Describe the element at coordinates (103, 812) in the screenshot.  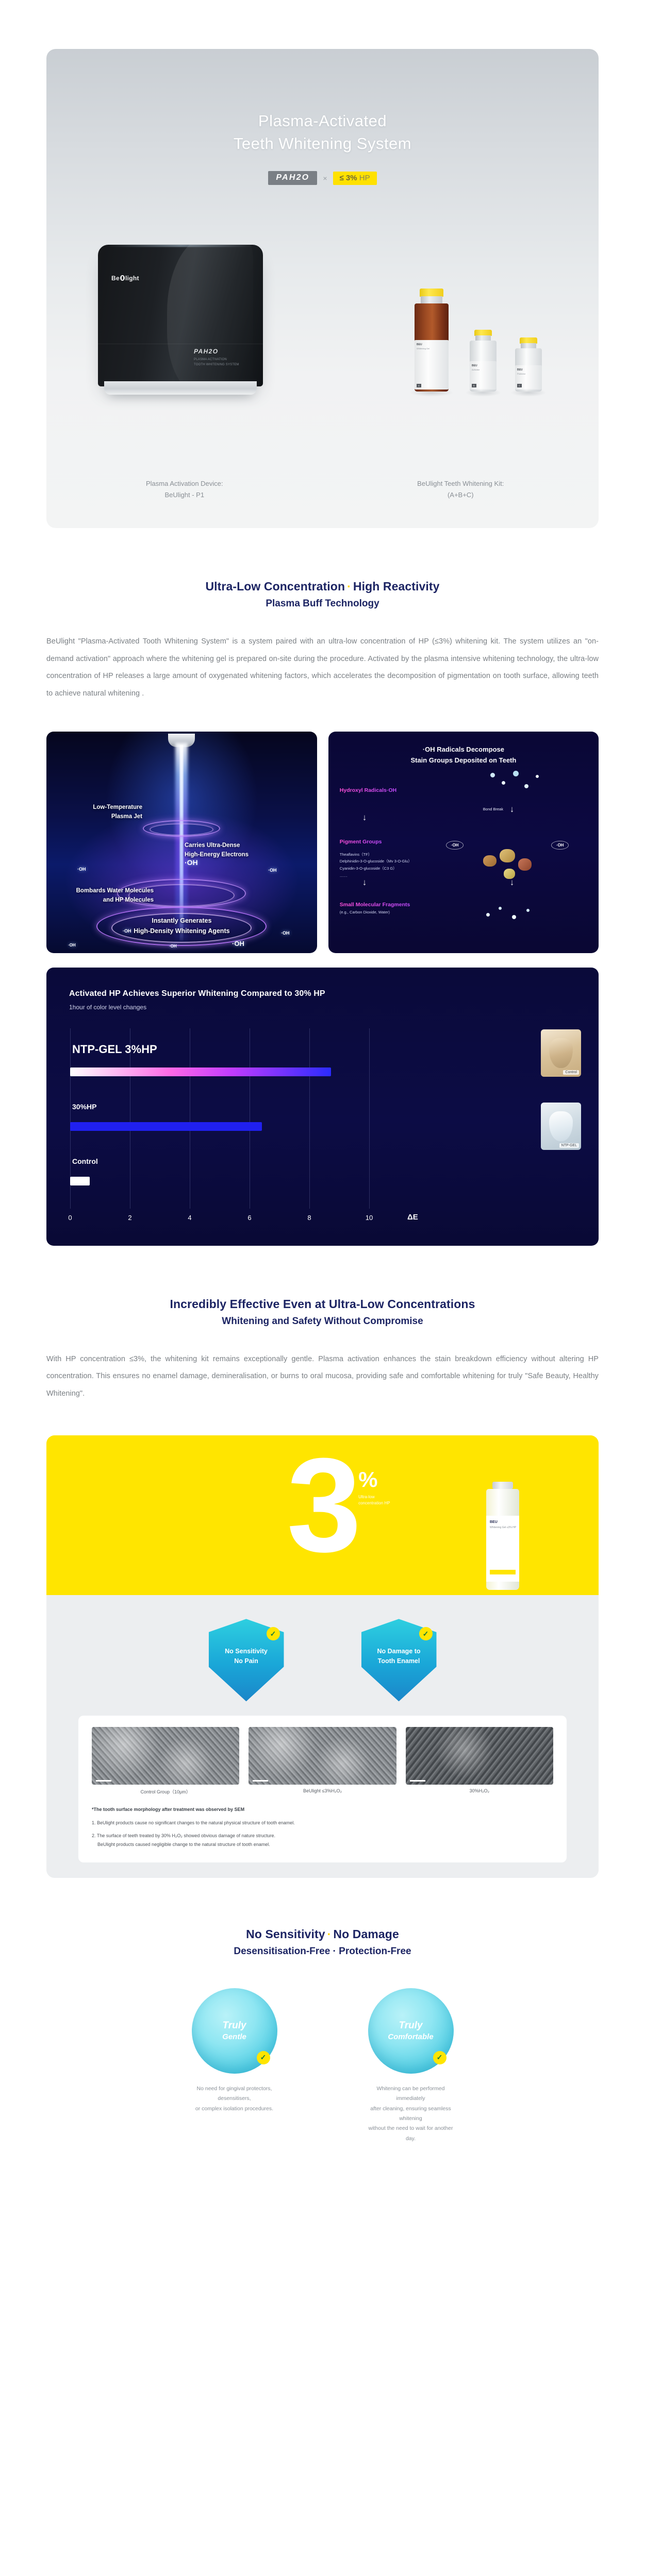
I see `plasma-label-jet: Low-Temperature Plasma Jet` at that location.